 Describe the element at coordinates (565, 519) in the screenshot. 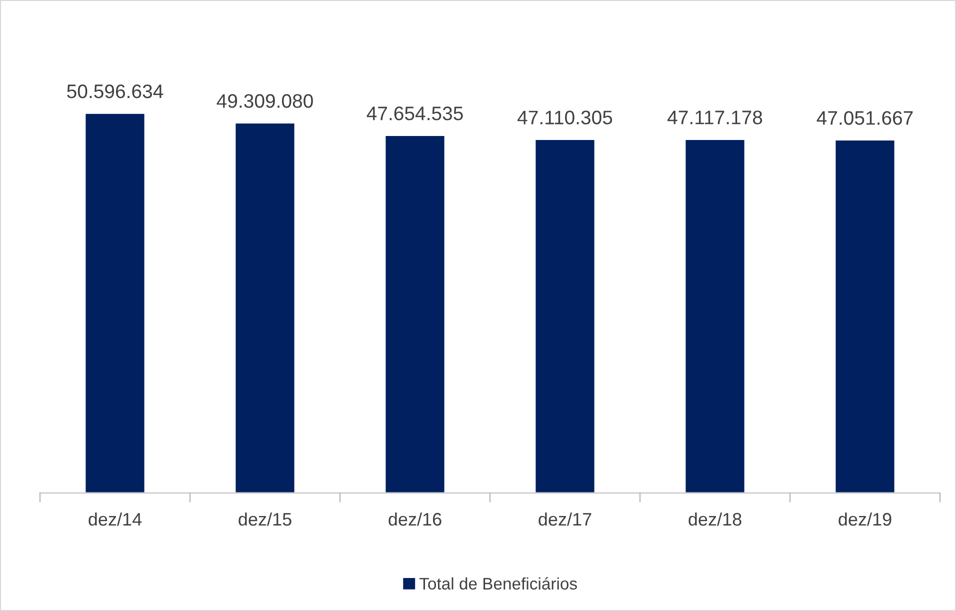

I see `x-tick-label: dez/17` at that location.